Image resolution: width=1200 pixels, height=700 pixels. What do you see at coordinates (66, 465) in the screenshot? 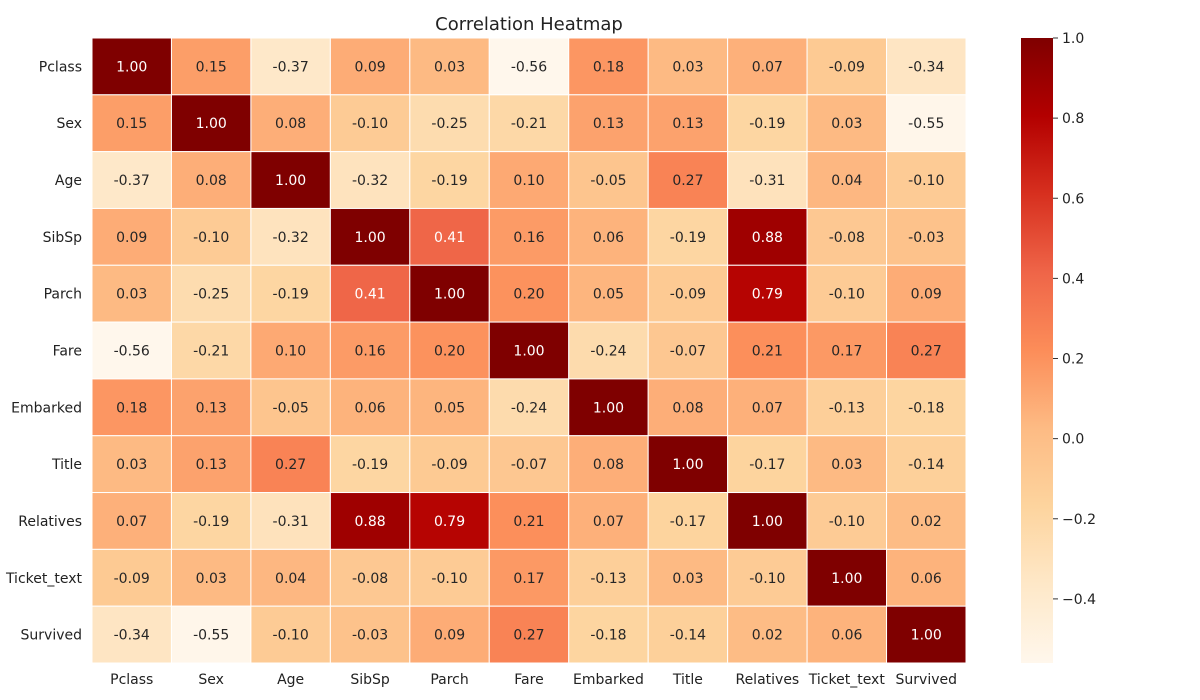
I see `row-label: Title` at bounding box center [66, 465].